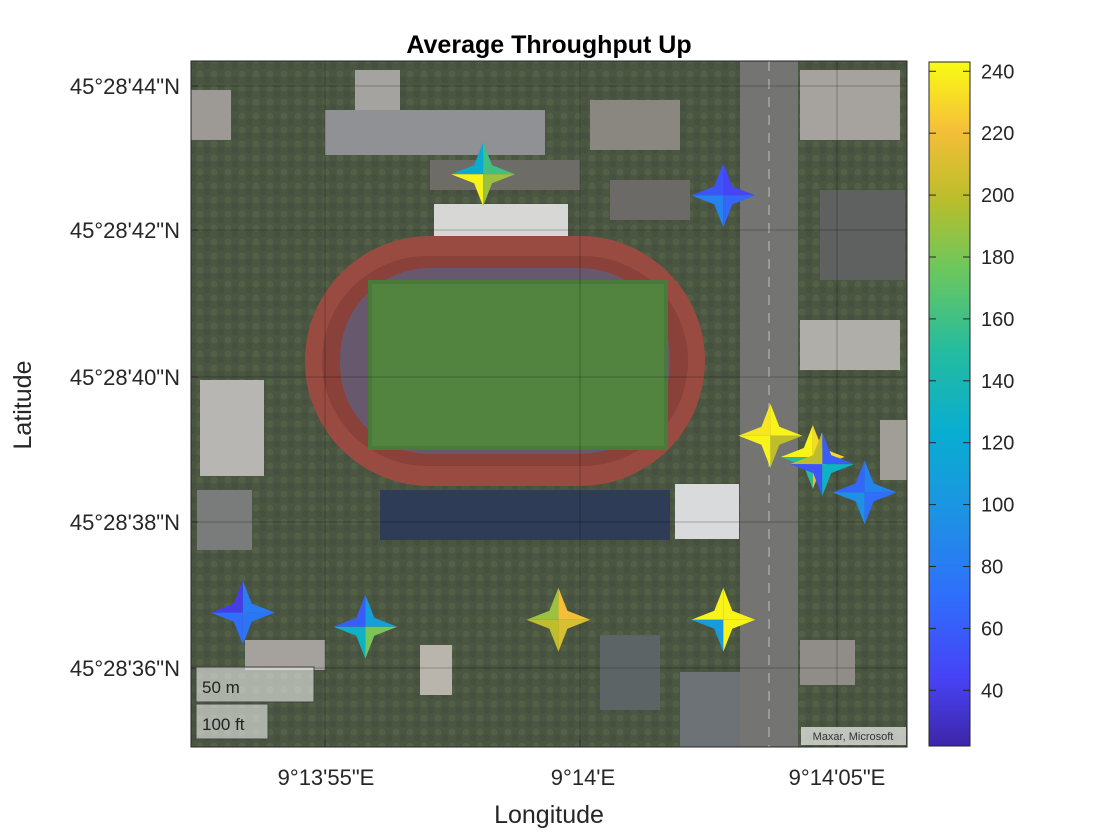  What do you see at coordinates (949, 404) in the screenshot?
I see `colorbar` at bounding box center [949, 404].